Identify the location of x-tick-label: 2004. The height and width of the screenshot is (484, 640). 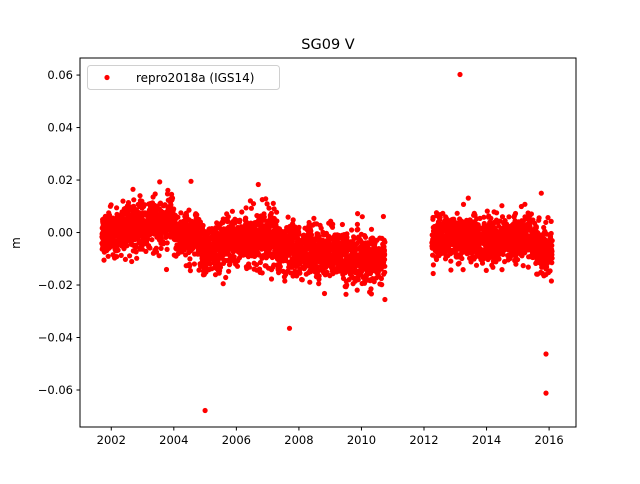
(173, 440).